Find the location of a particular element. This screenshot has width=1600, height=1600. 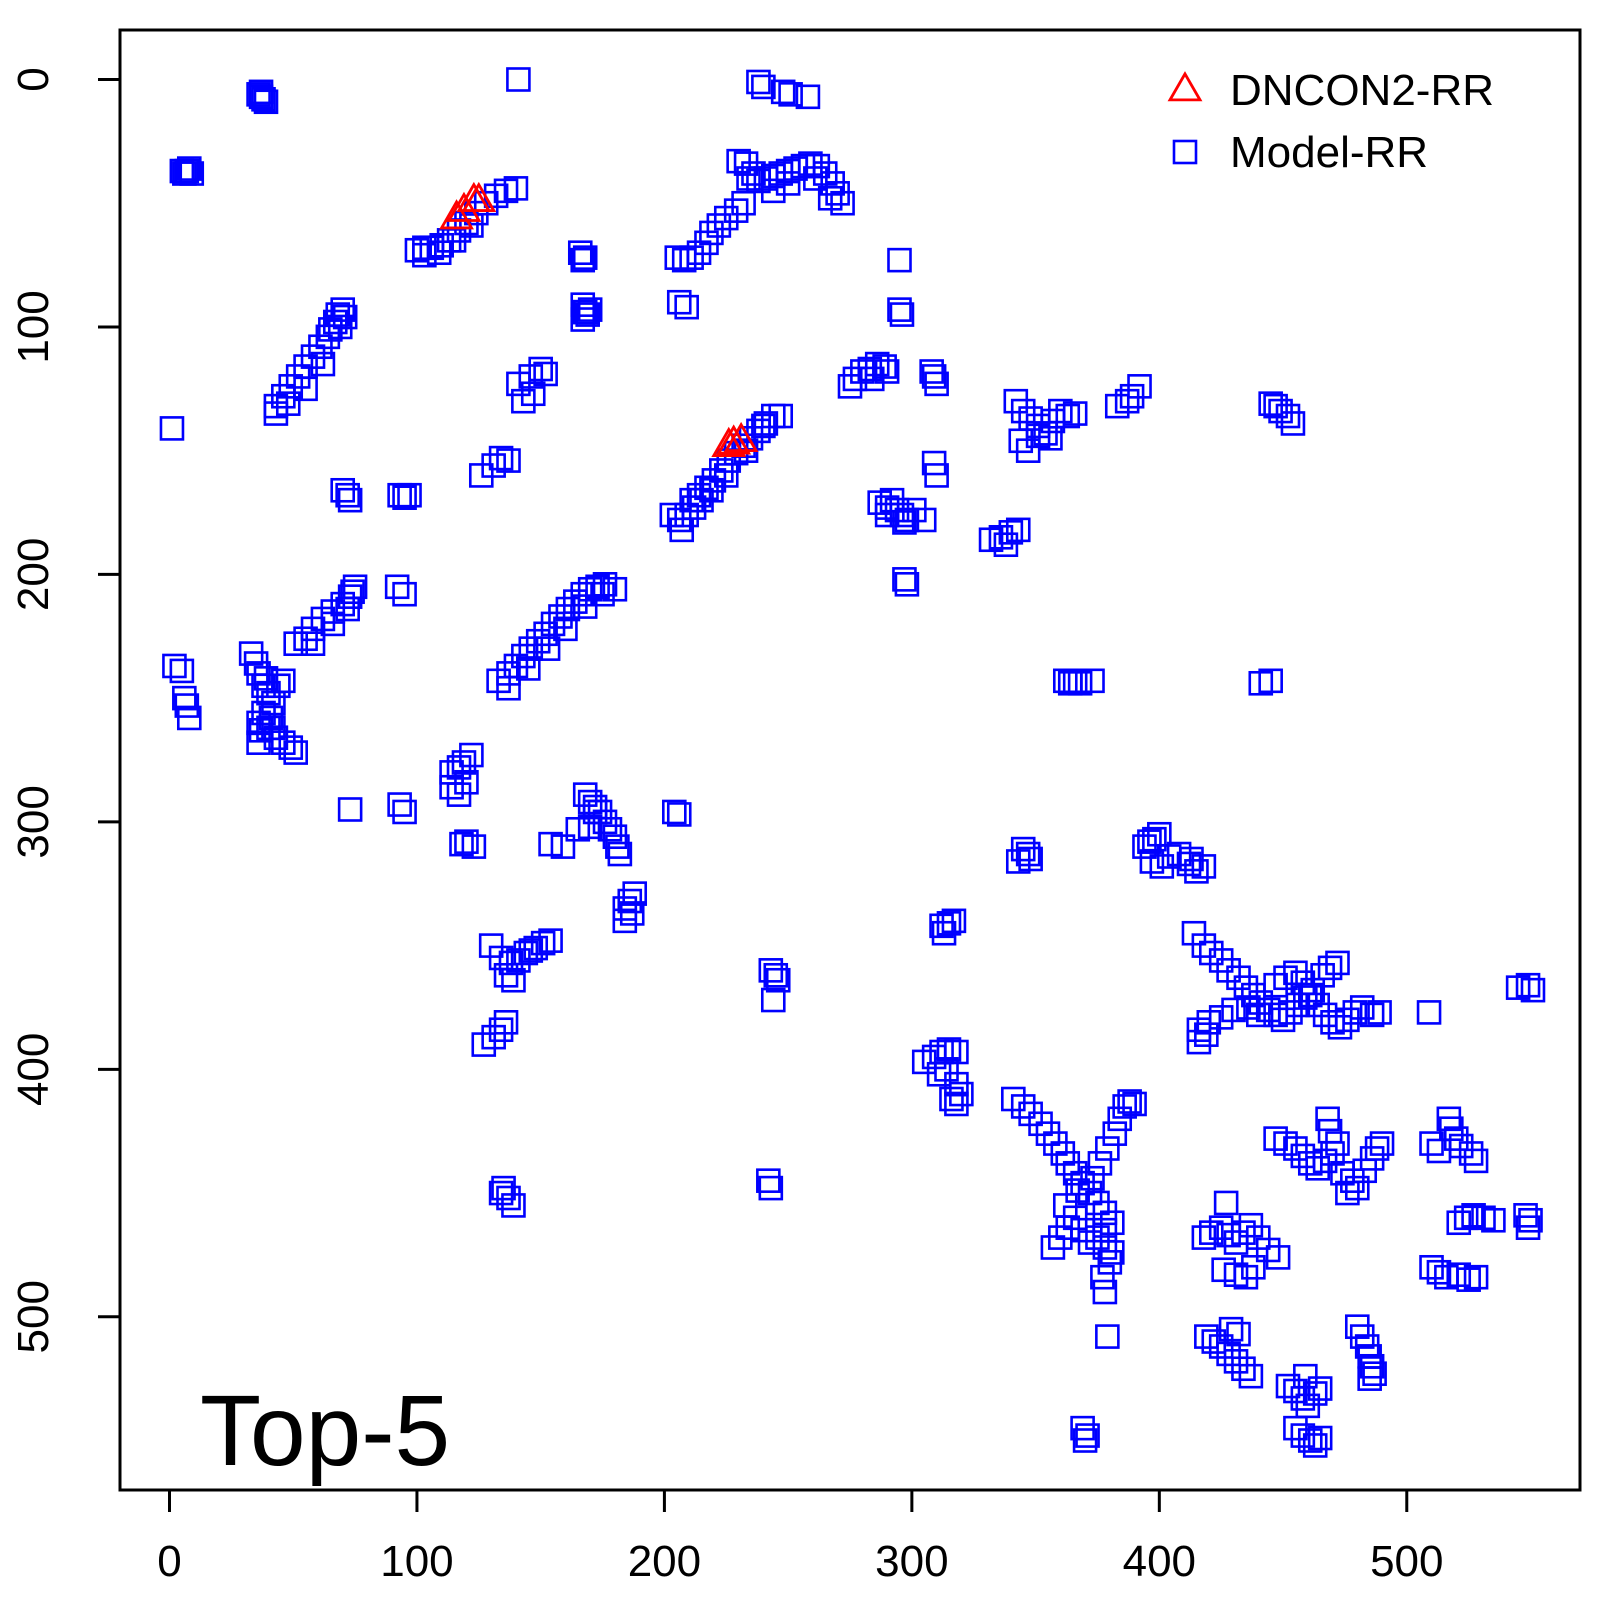

legend: DNCON2-RR Model-RR is located at coordinates (1330, 121).